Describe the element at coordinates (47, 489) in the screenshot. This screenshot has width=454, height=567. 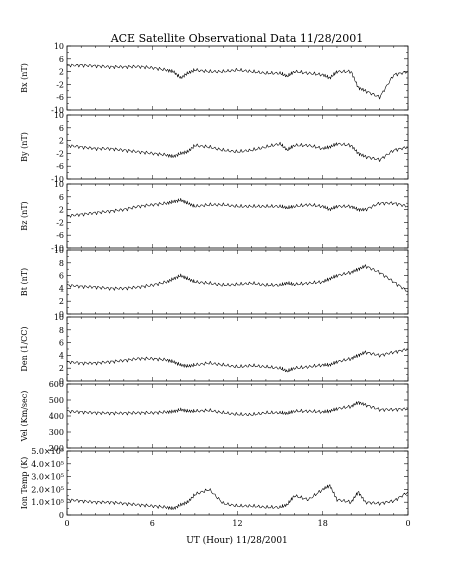
I see `y-tick-label: 2.0×10⁵` at that location.